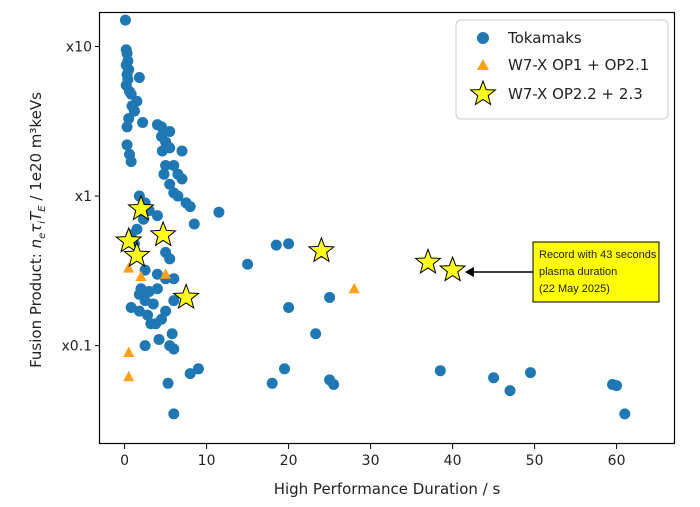  What do you see at coordinates (483, 92) in the screenshot?
I see `legend-star-marker` at bounding box center [483, 92].